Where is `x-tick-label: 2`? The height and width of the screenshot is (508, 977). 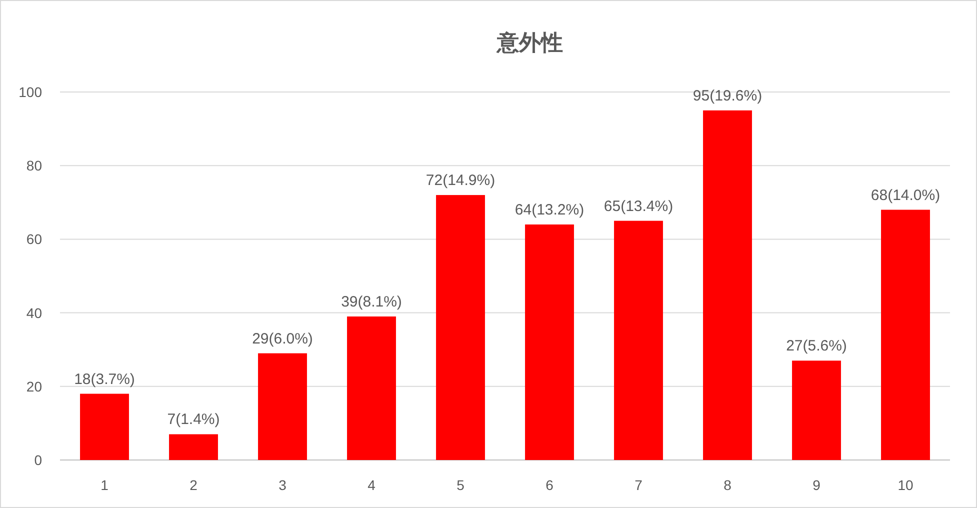 x-tick-label: 2 is located at coordinates (194, 485).